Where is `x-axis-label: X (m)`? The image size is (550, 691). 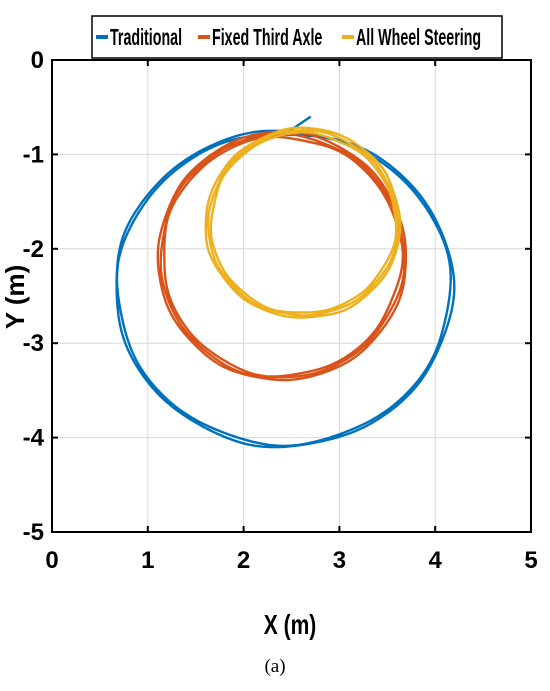 x-axis-label: X (m) is located at coordinates (290, 625).